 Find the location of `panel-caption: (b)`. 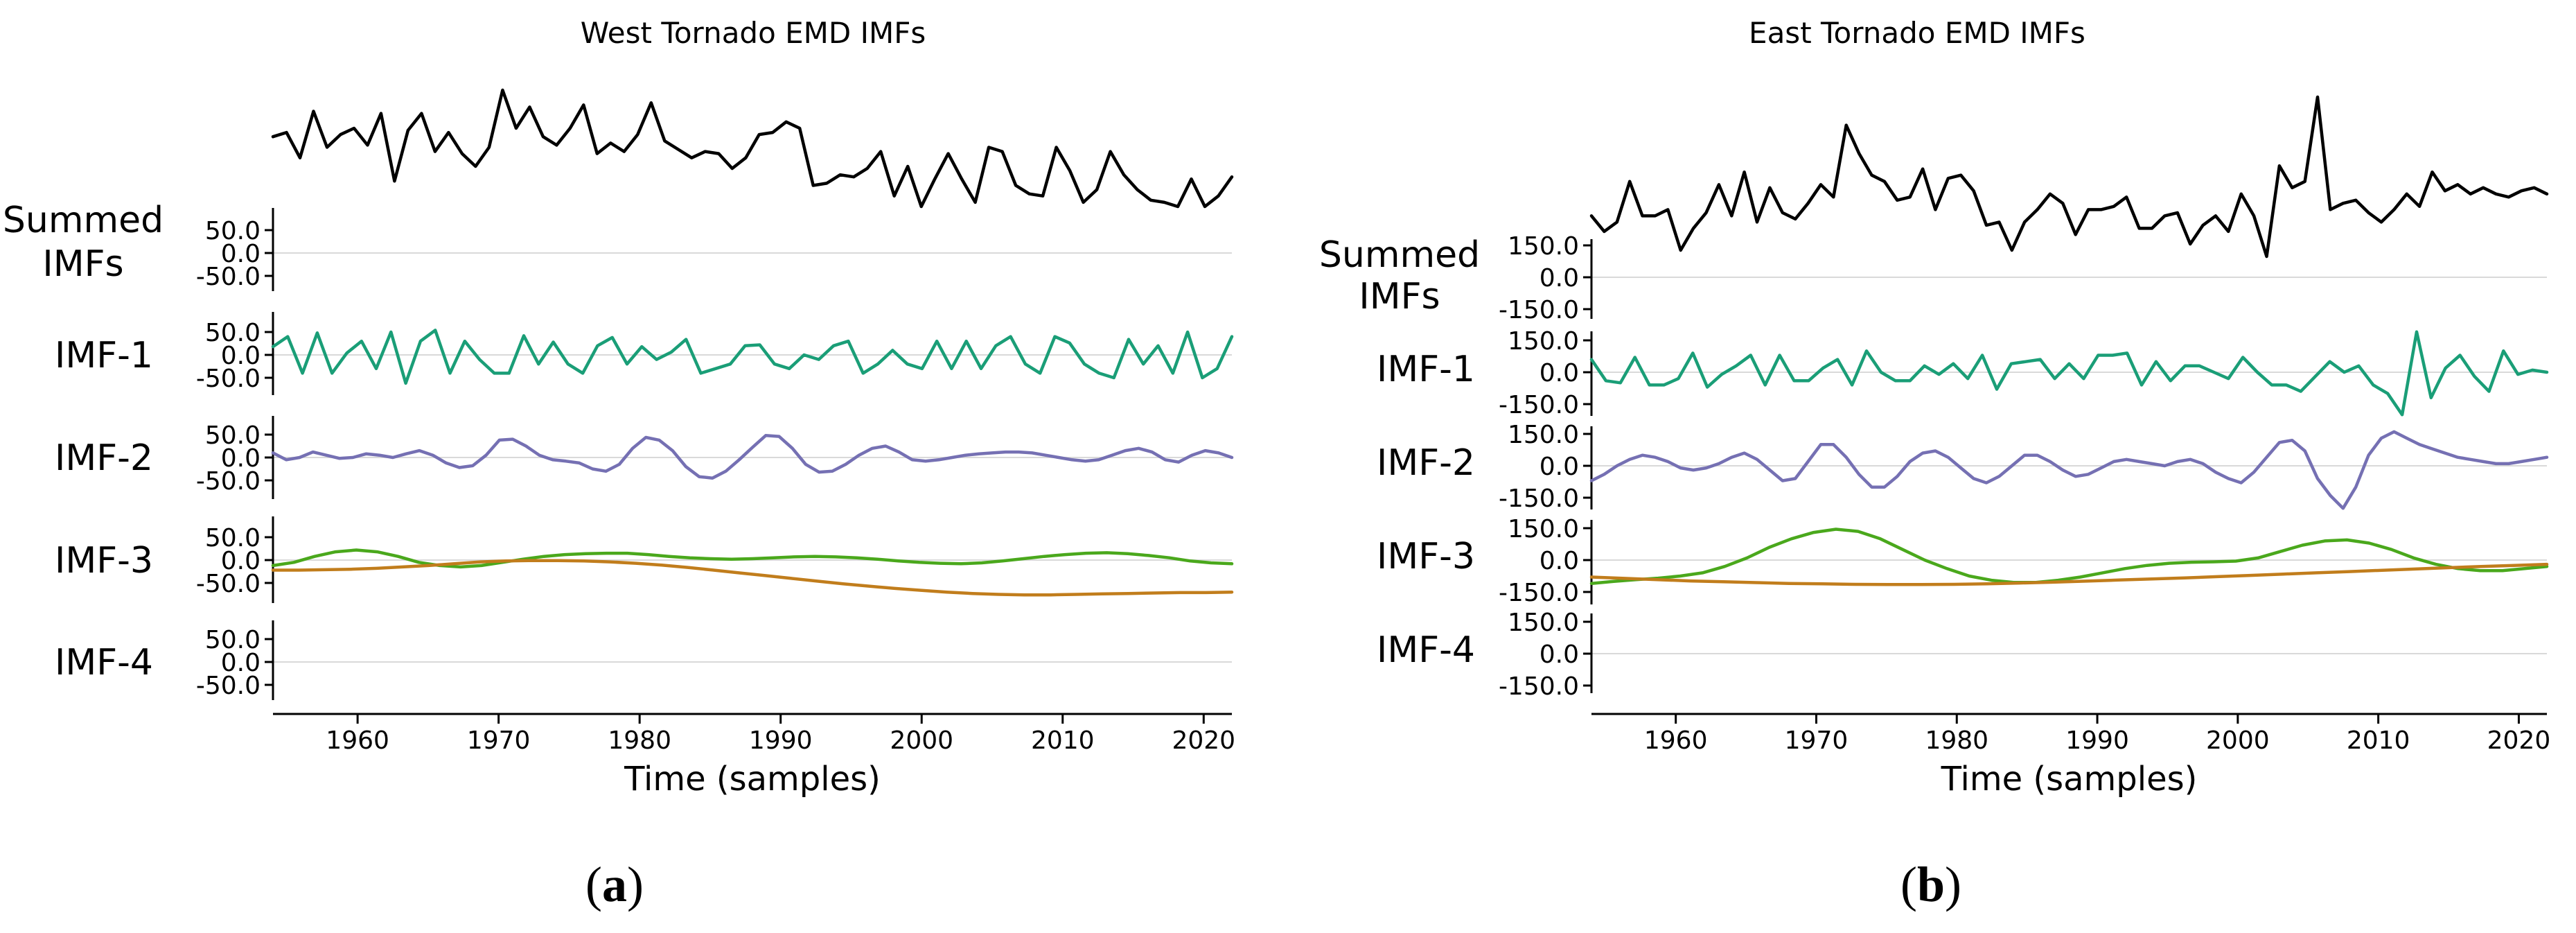

panel-caption: (b) is located at coordinates (1931, 884).